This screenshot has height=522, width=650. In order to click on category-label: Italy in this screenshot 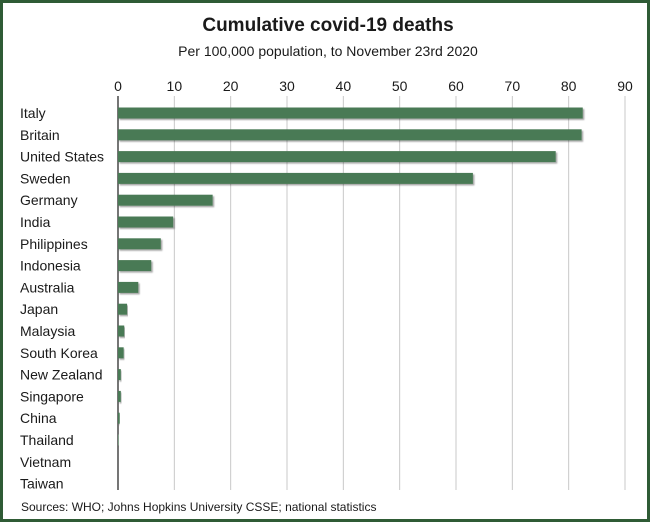, I will do `click(33, 113)`.